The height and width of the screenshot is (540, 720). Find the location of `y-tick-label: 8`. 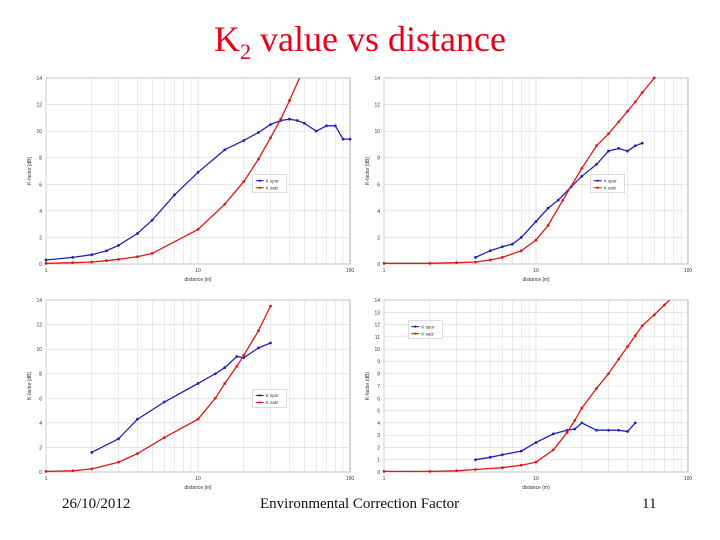

y-tick-label: 8 is located at coordinates (378, 375).